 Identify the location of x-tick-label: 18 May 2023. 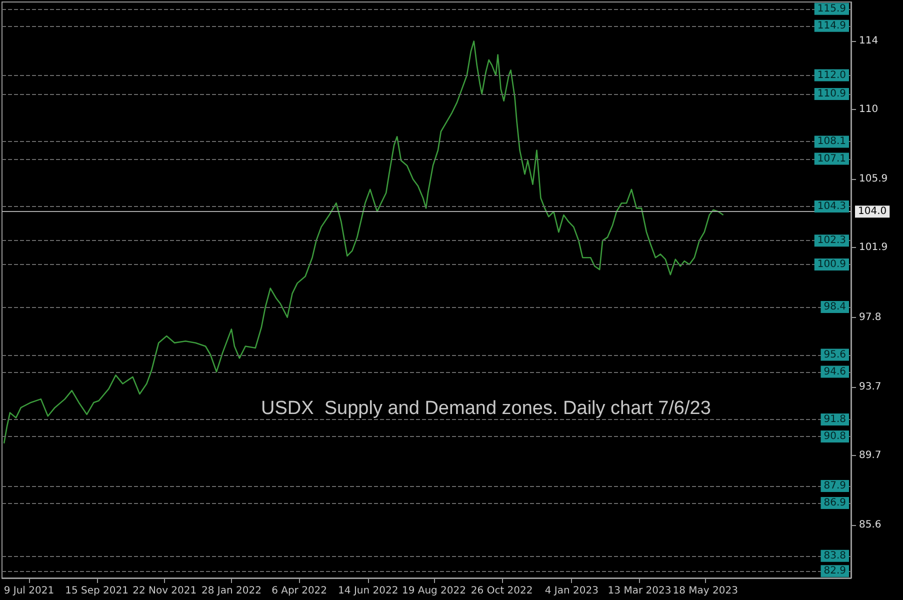
(705, 591).